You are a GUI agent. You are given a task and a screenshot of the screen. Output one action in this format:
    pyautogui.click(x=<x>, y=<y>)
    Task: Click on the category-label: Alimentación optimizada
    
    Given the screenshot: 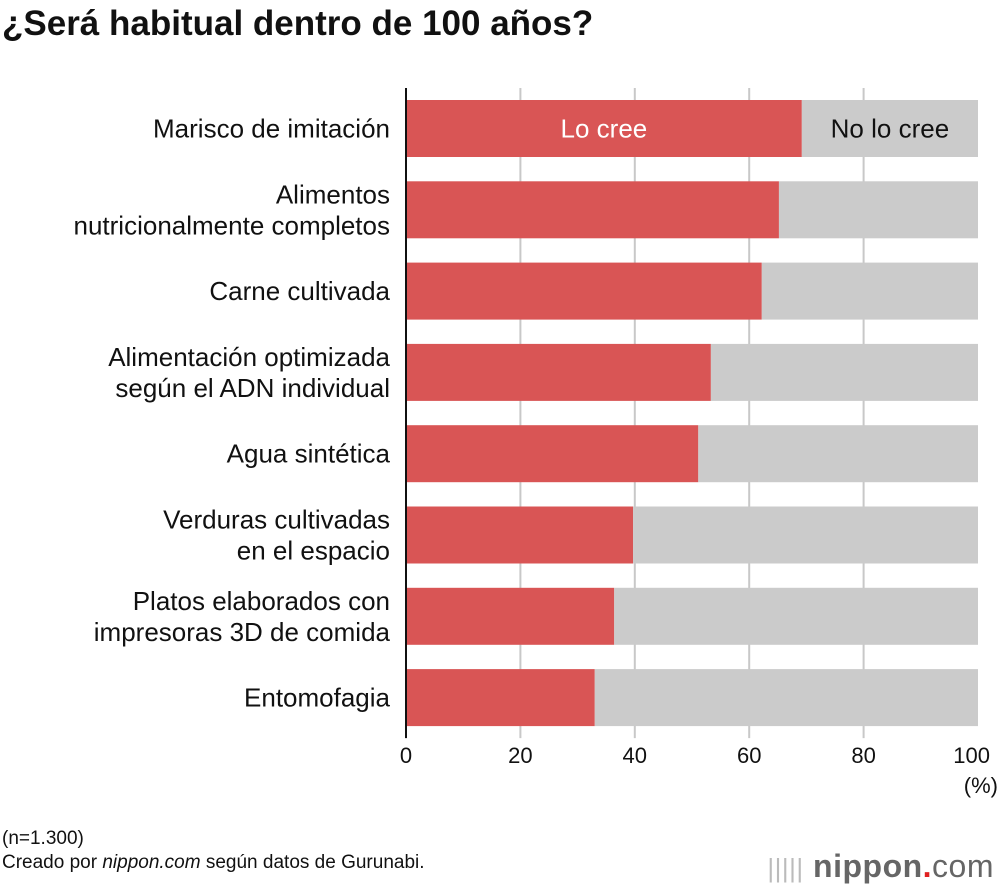 What is the action you would take?
    pyautogui.click(x=249, y=357)
    